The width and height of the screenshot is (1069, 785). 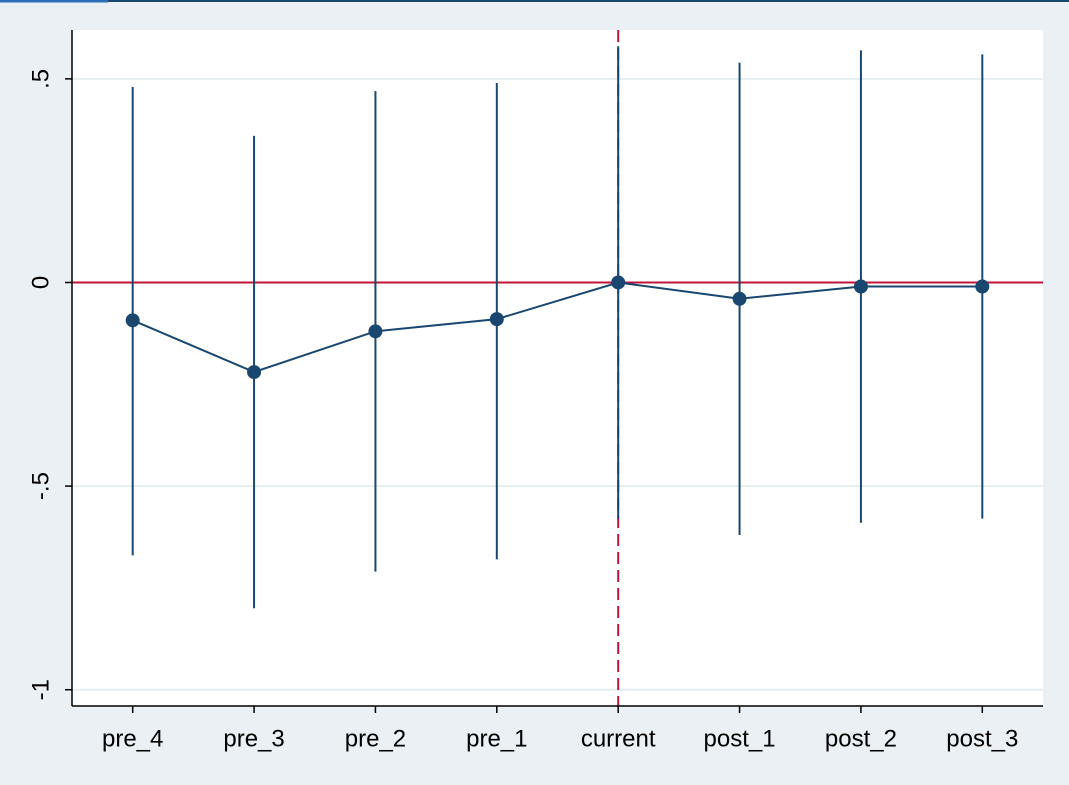 I want to click on y-tick-label: -1, so click(x=40, y=689).